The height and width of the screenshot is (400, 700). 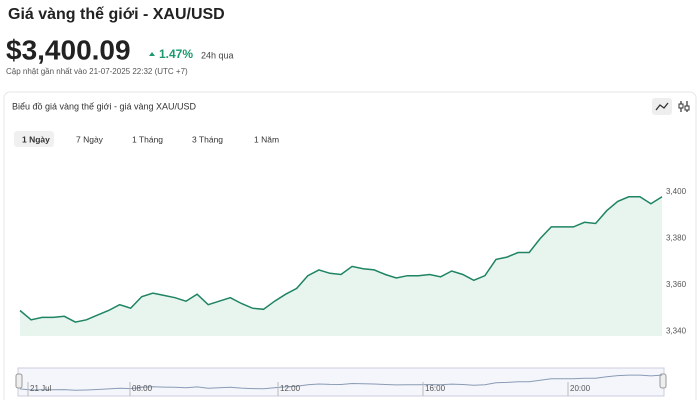 I want to click on y-tick-label: 3,340, so click(x=676, y=330).